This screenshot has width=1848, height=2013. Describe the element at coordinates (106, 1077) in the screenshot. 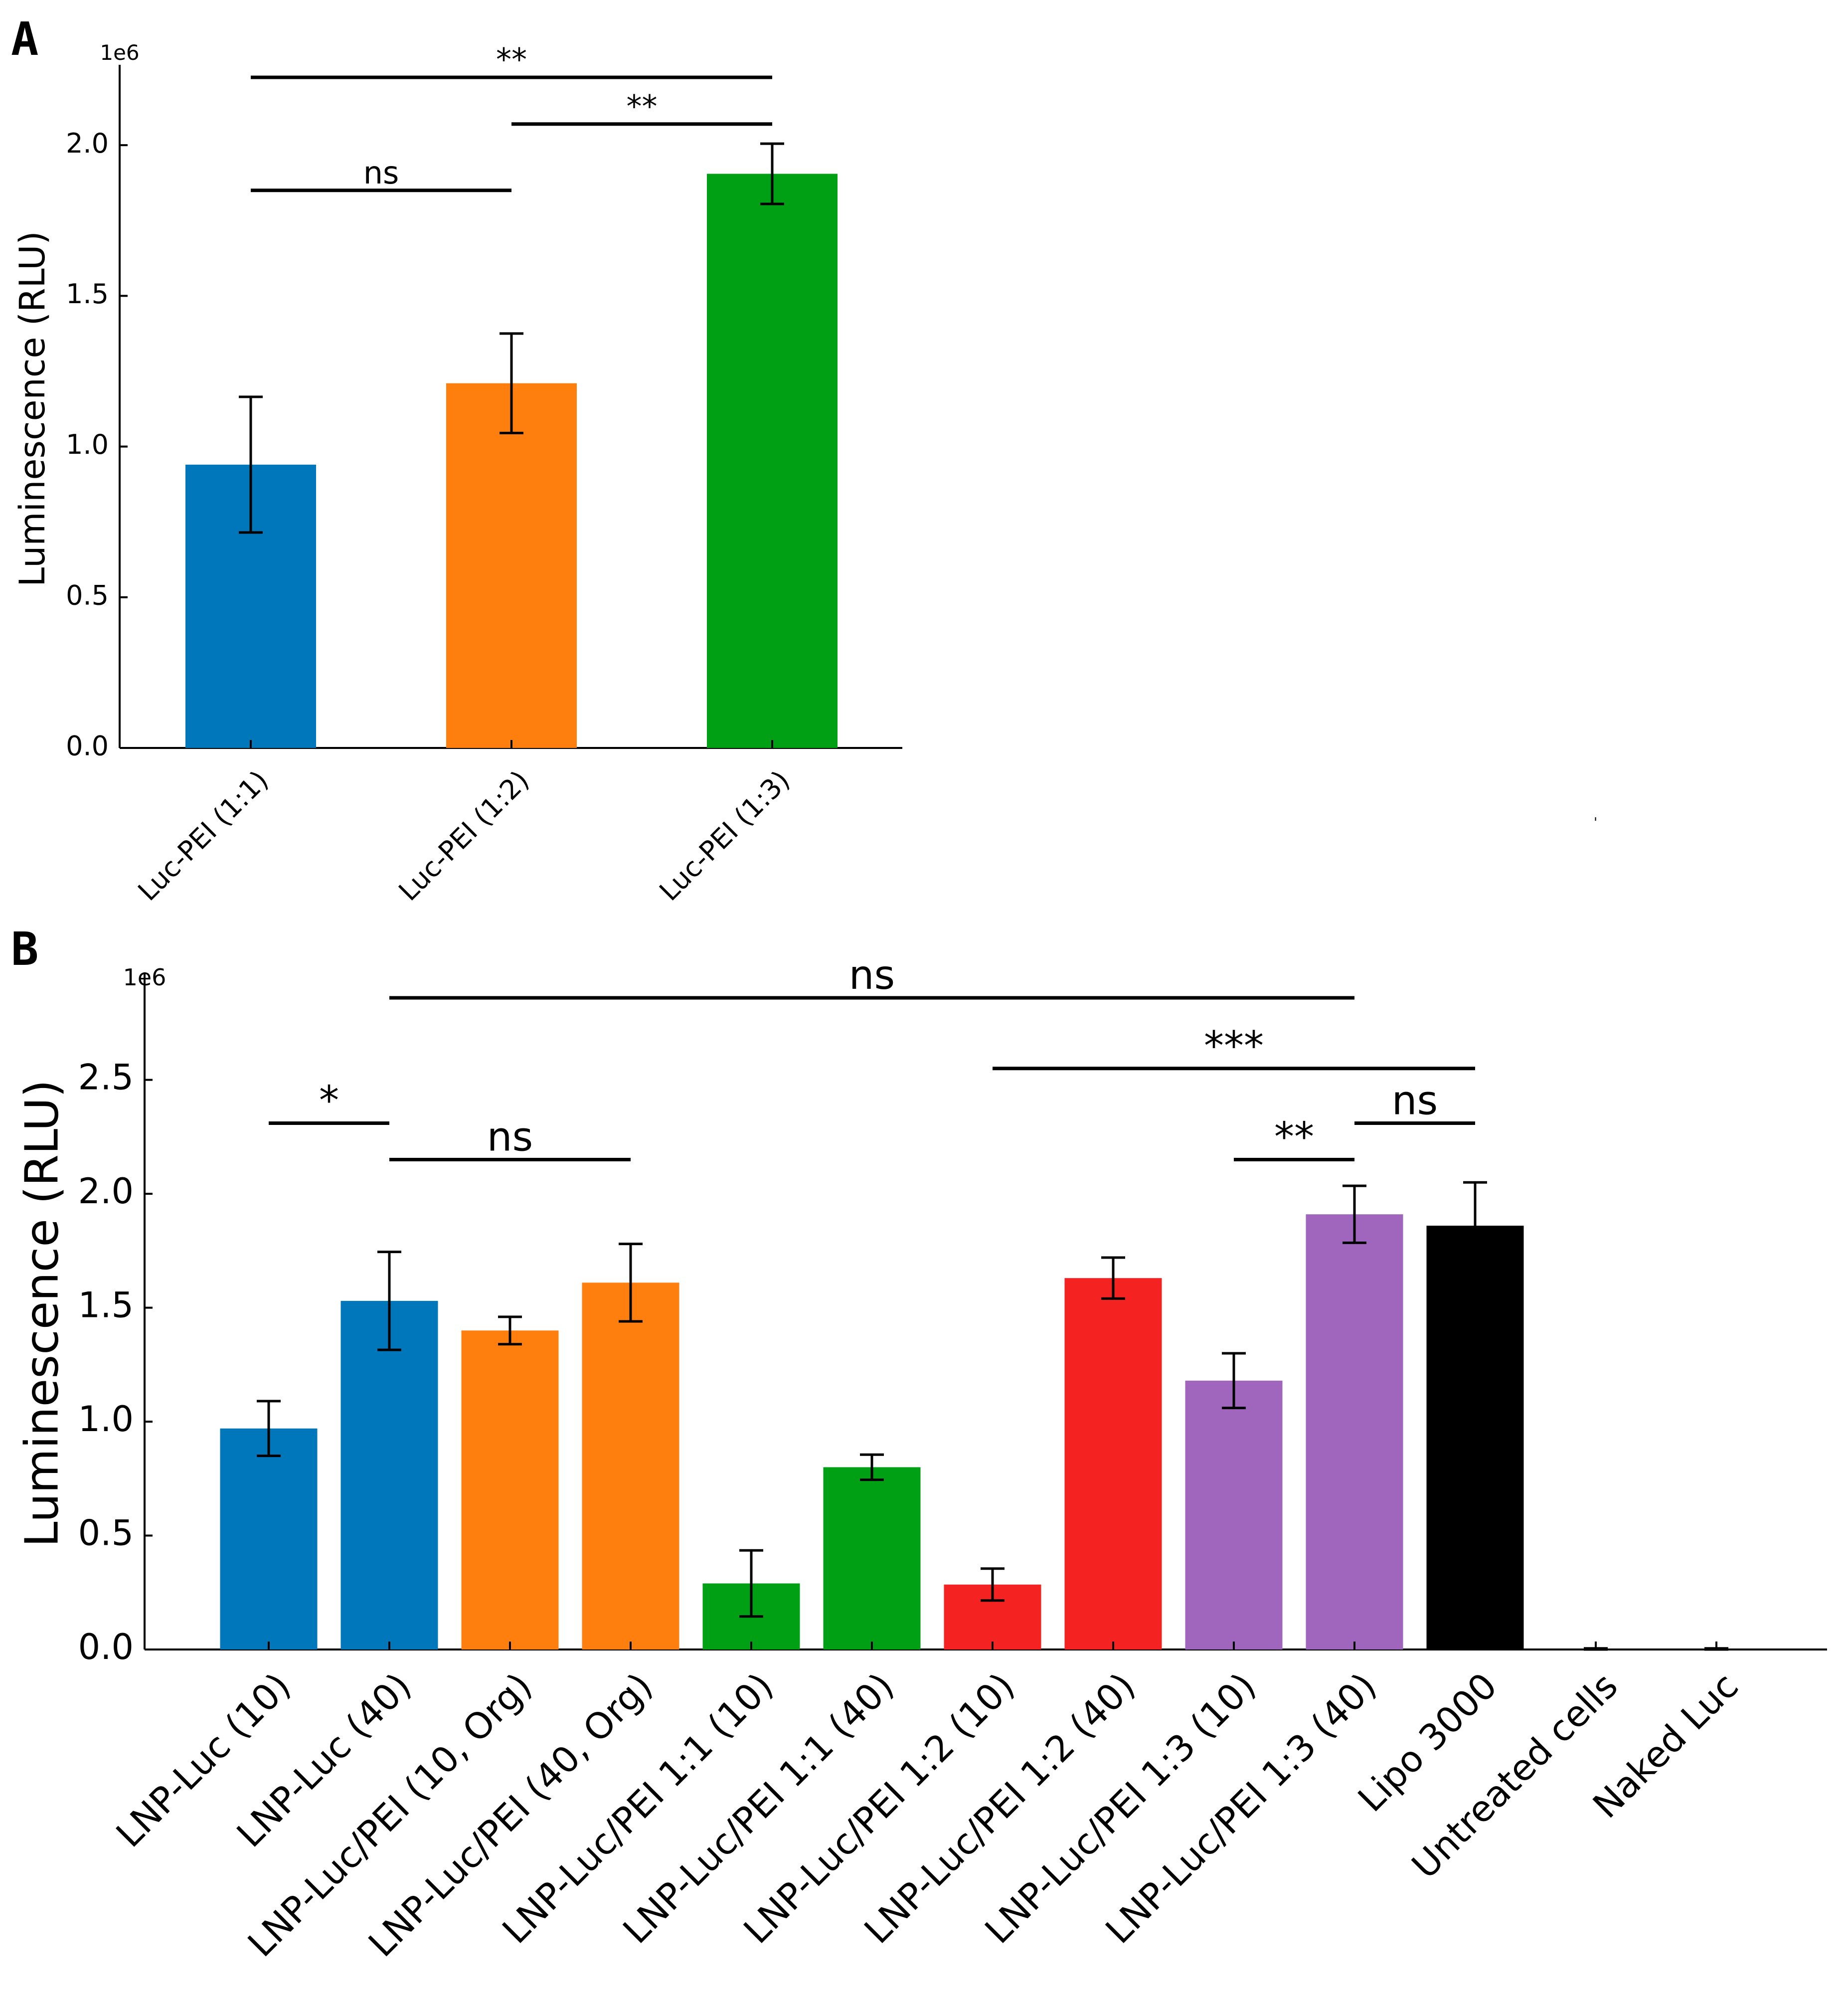

I see `y-tick-label: 2.5` at that location.